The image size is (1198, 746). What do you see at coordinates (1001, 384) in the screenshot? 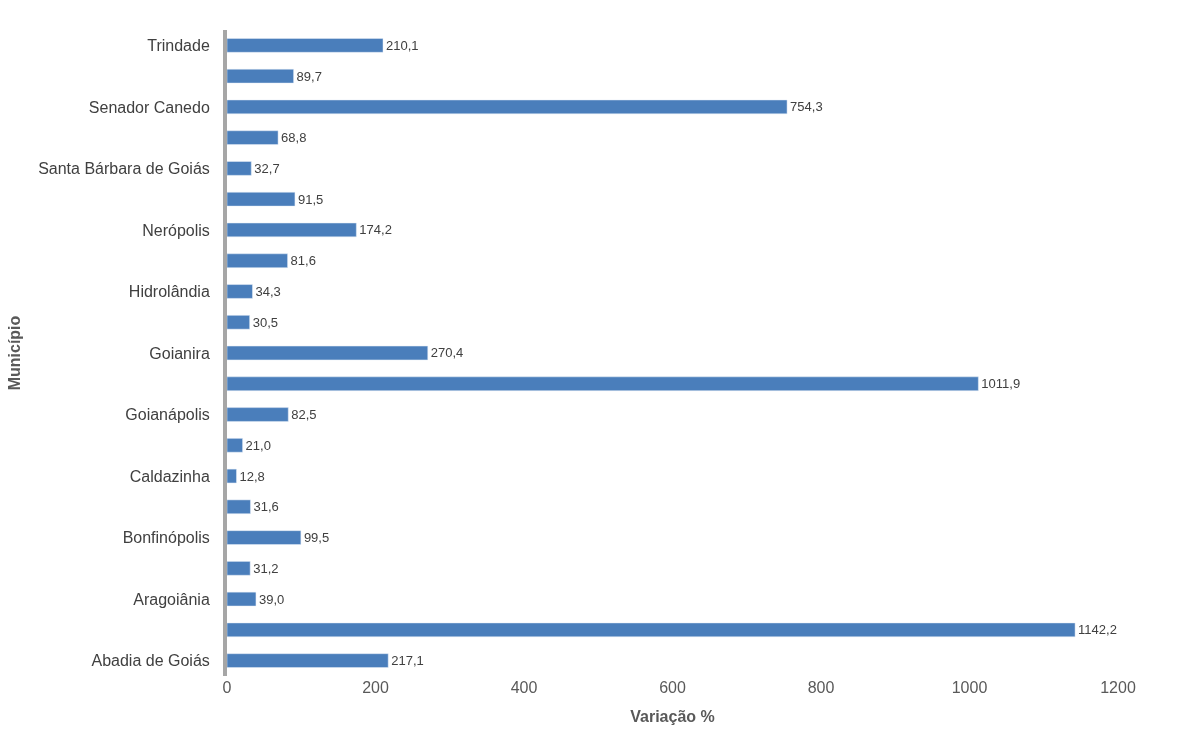
I see `data-label: 1011,9` at bounding box center [1001, 384].